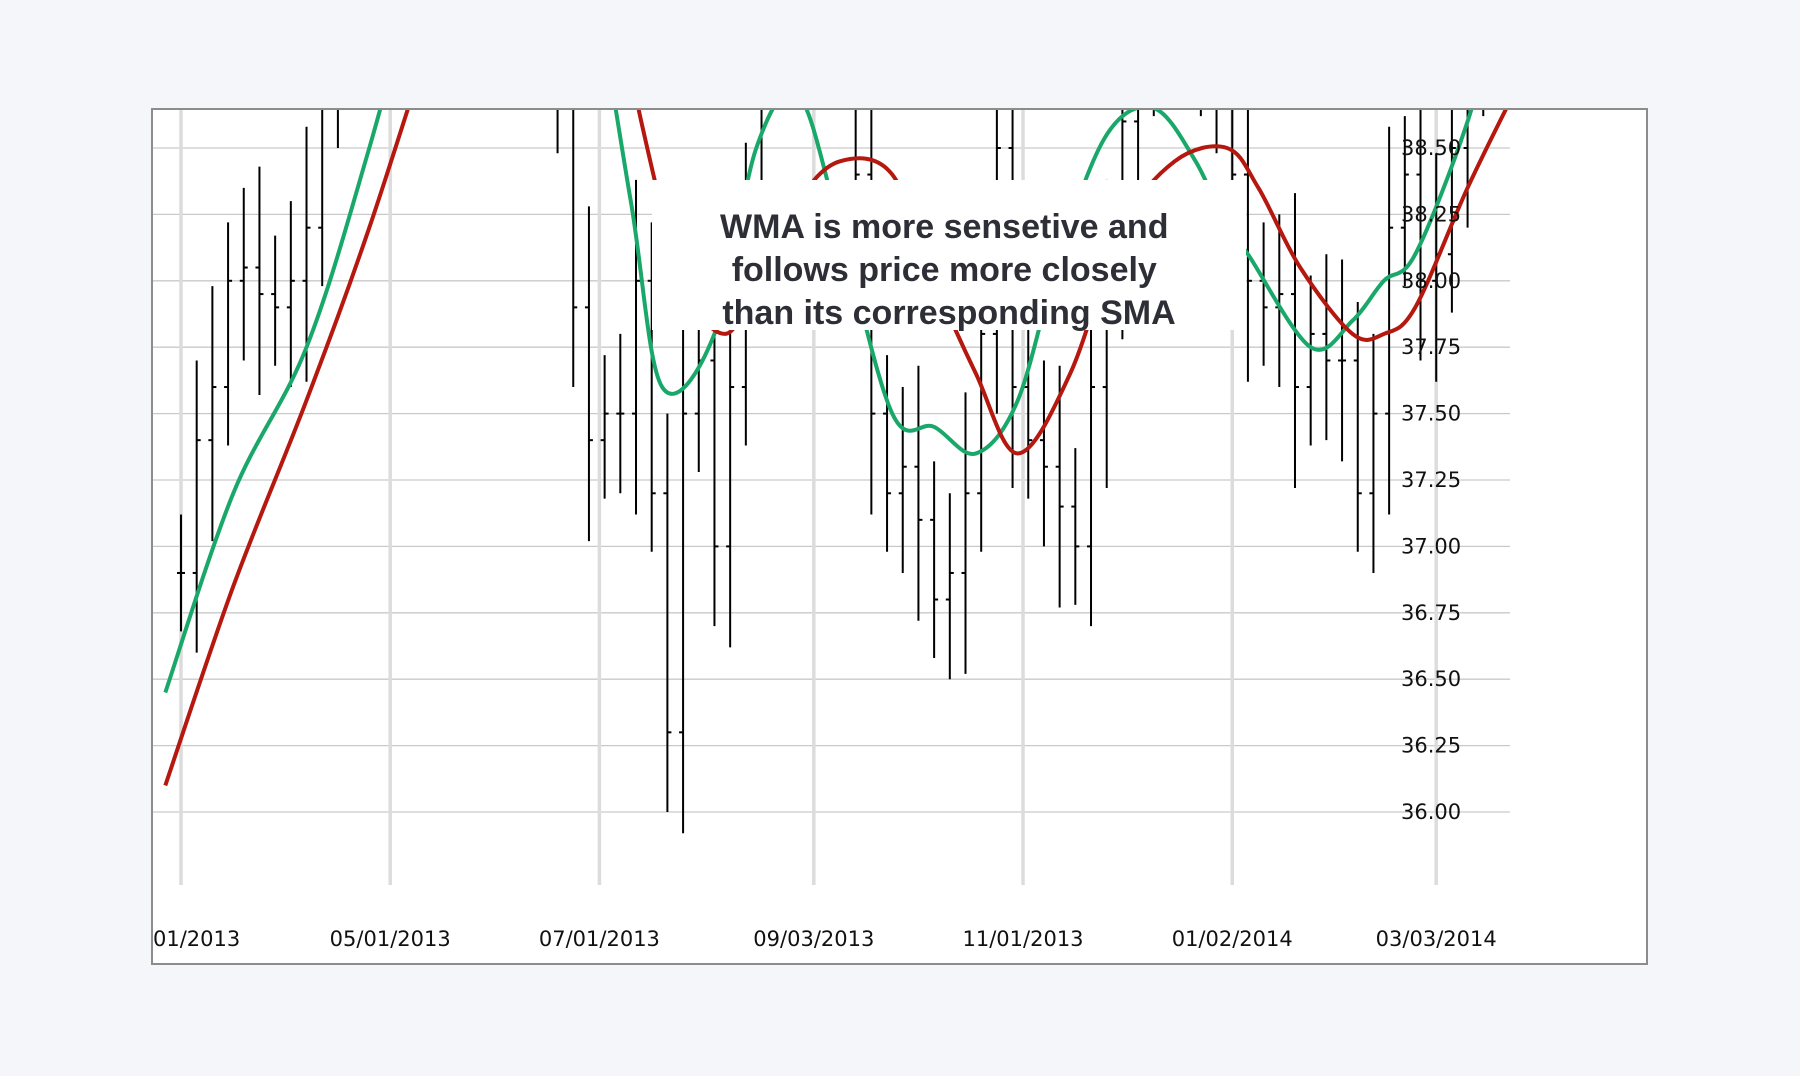 This screenshot has width=1800, height=1076. I want to click on x-tick-label: 01/02/2014, so click(1232, 939).